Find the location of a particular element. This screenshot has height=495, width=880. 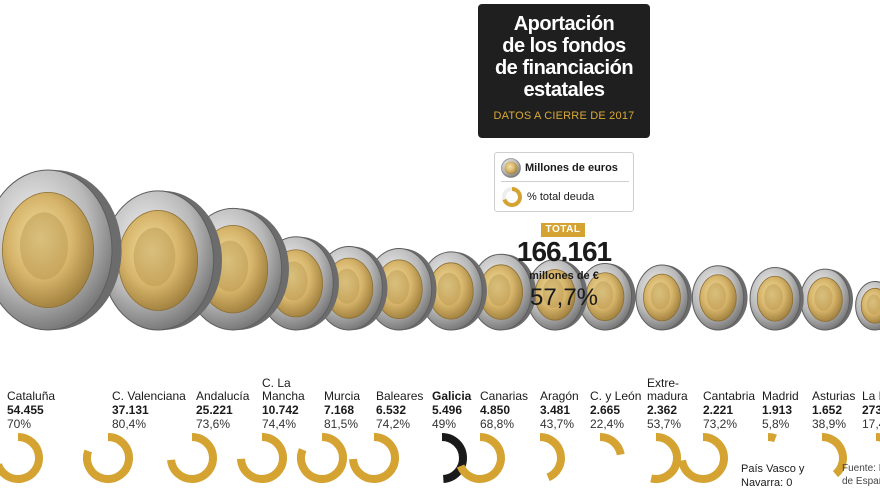

pct-label: 49% is located at coordinates (444, 424).